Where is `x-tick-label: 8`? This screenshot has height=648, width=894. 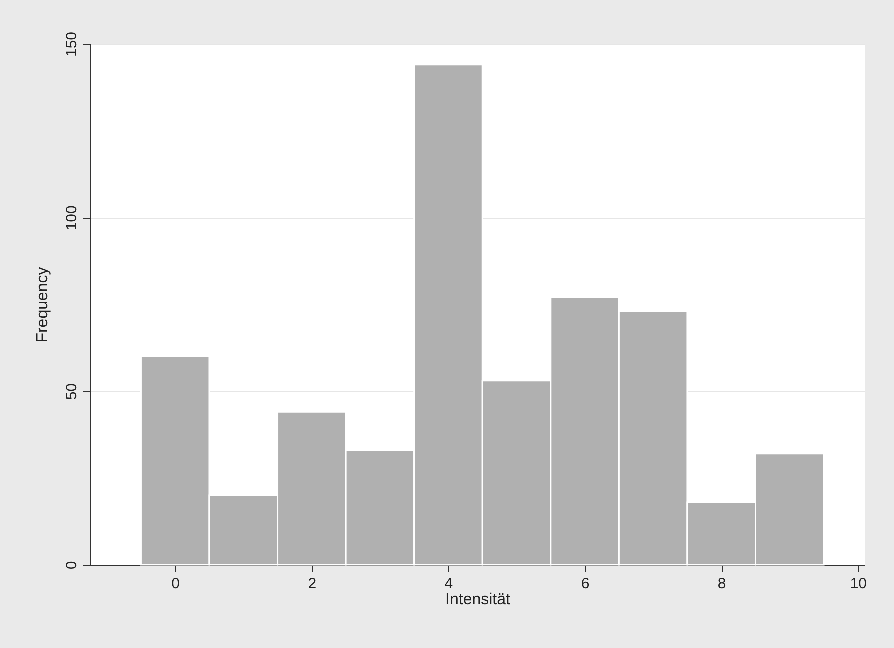
x-tick-label: 8 is located at coordinates (722, 584).